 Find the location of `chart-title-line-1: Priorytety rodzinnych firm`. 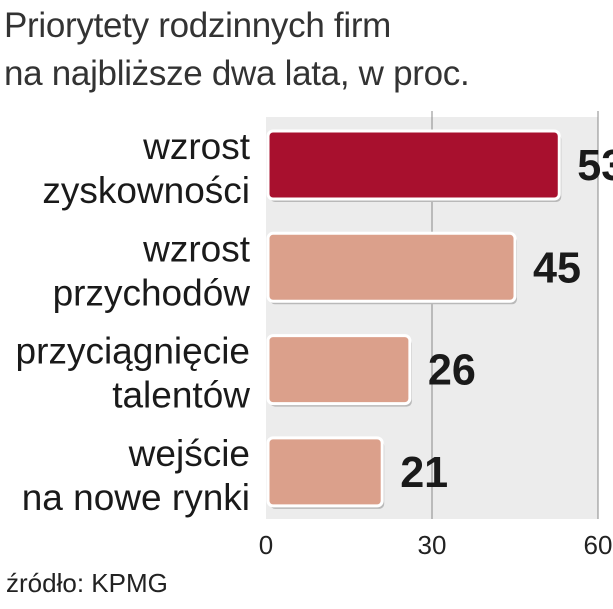

chart-title-line-1: Priorytety rodzinnych firm is located at coordinates (198, 25).